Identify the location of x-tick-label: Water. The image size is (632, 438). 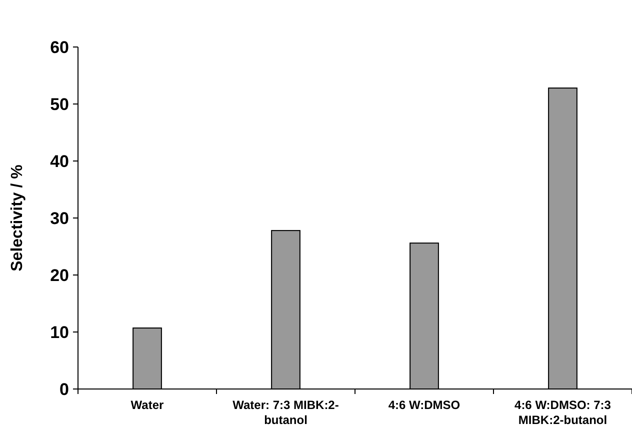
(147, 405).